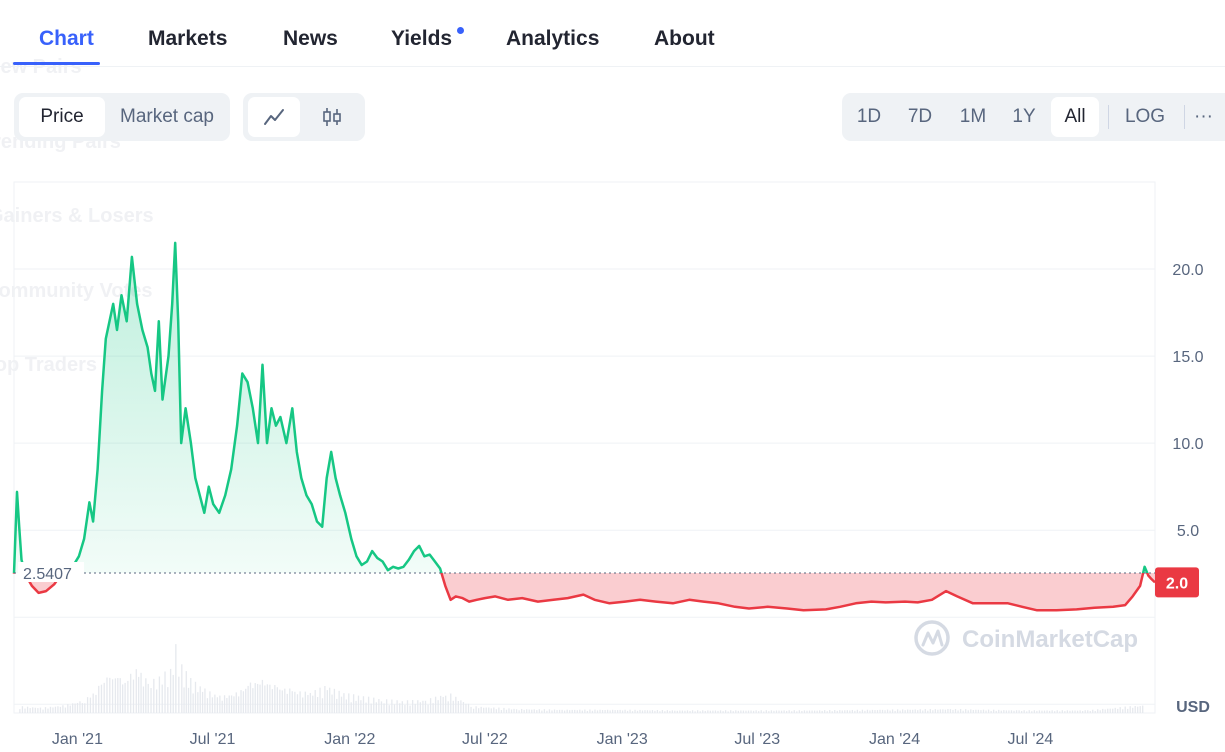 The width and height of the screenshot is (1225, 752). What do you see at coordinates (349, 739) in the screenshot?
I see `x-tick-label: Jan '22` at bounding box center [349, 739].